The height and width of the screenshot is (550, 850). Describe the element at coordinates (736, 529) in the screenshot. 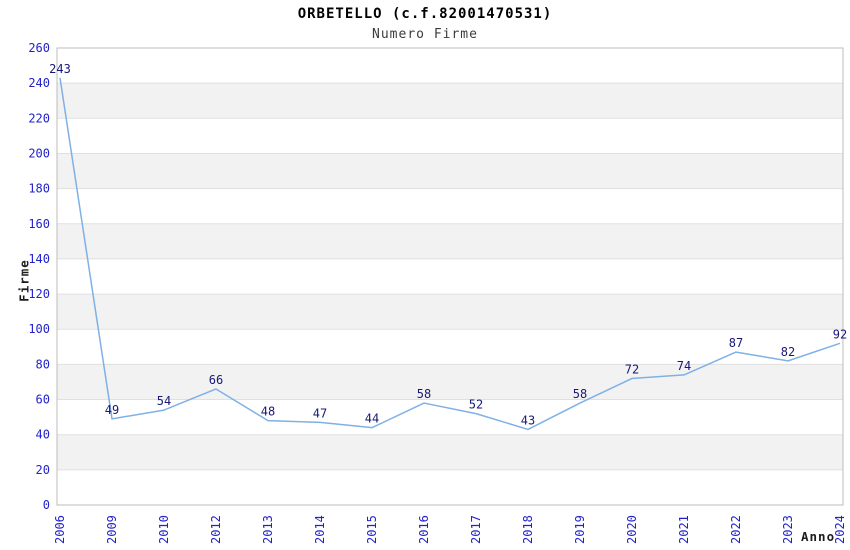

I see `x-axis-tick-label: 2022` at that location.